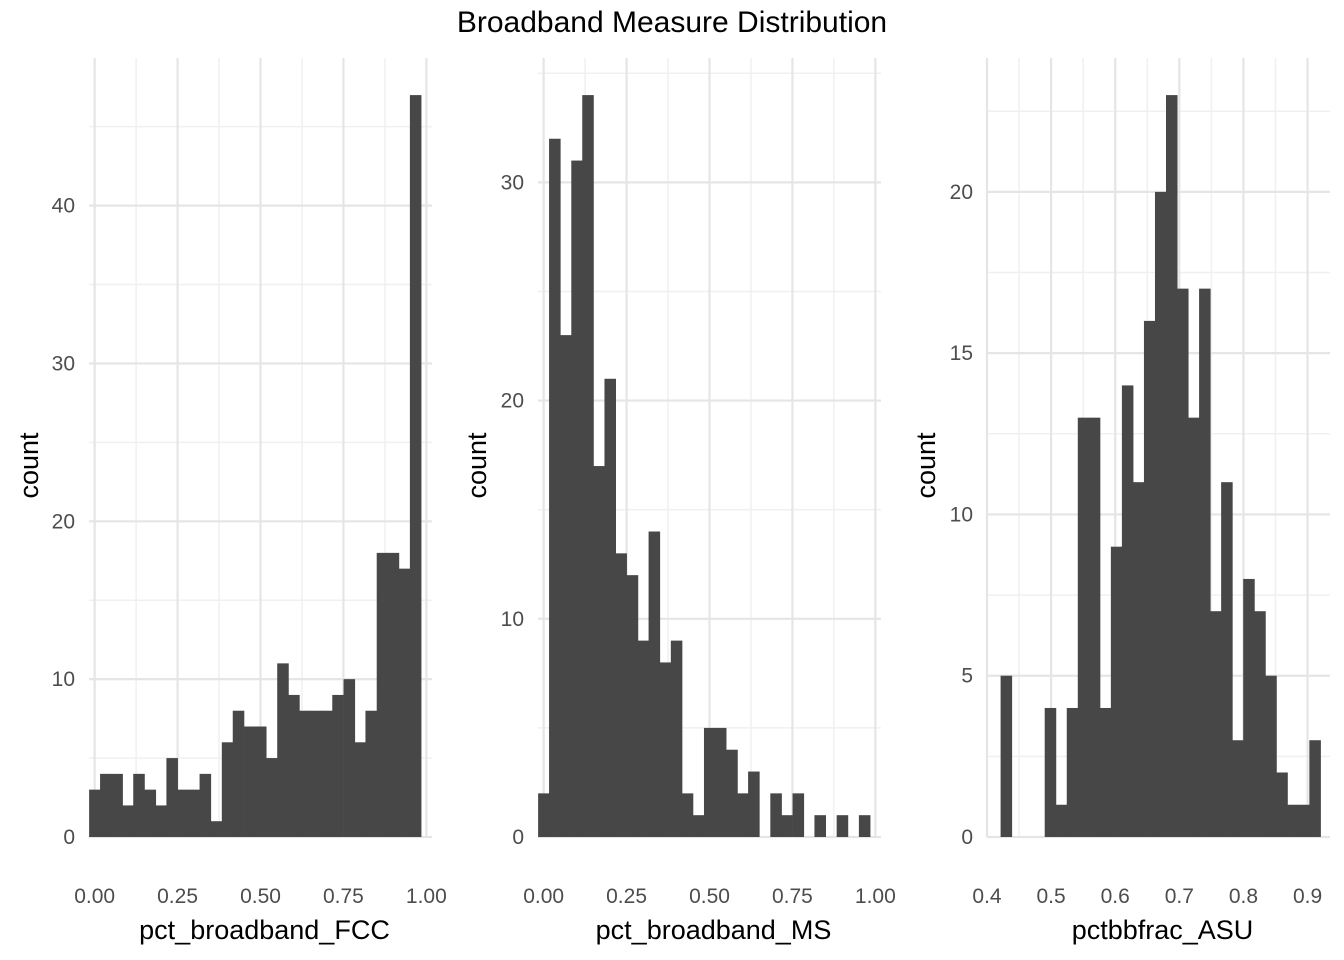  What do you see at coordinates (875, 896) in the screenshot?
I see `x-tick-label: 1.00` at bounding box center [875, 896].